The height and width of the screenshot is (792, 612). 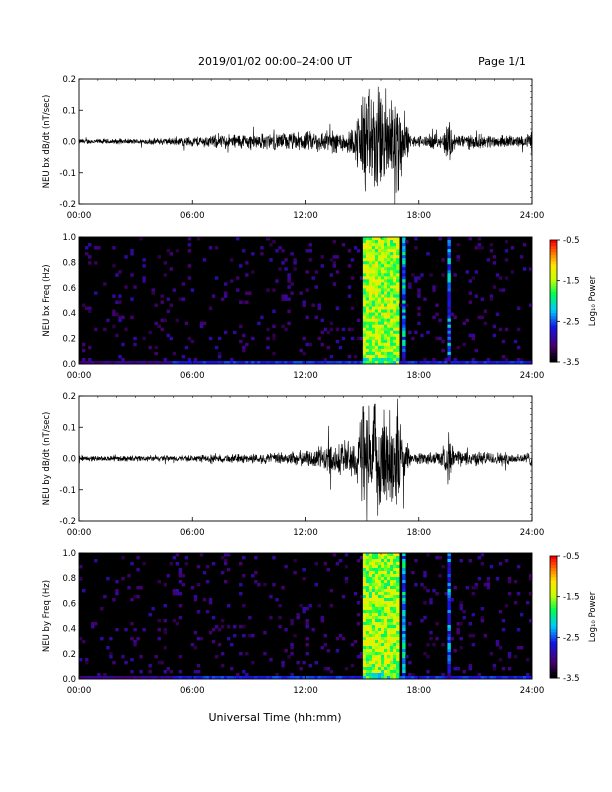 I want to click on y-tick-label: 0.6, so click(x=69, y=289).